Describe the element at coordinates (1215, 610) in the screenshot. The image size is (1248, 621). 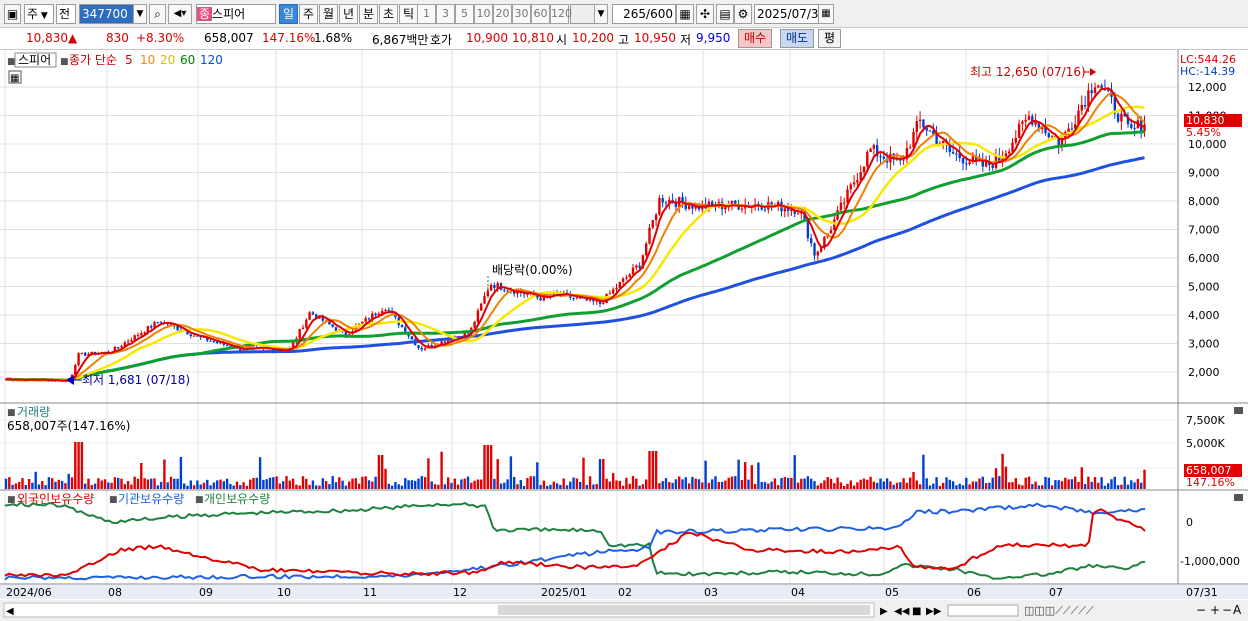
I see `zoom-in-icon: +` at that location.